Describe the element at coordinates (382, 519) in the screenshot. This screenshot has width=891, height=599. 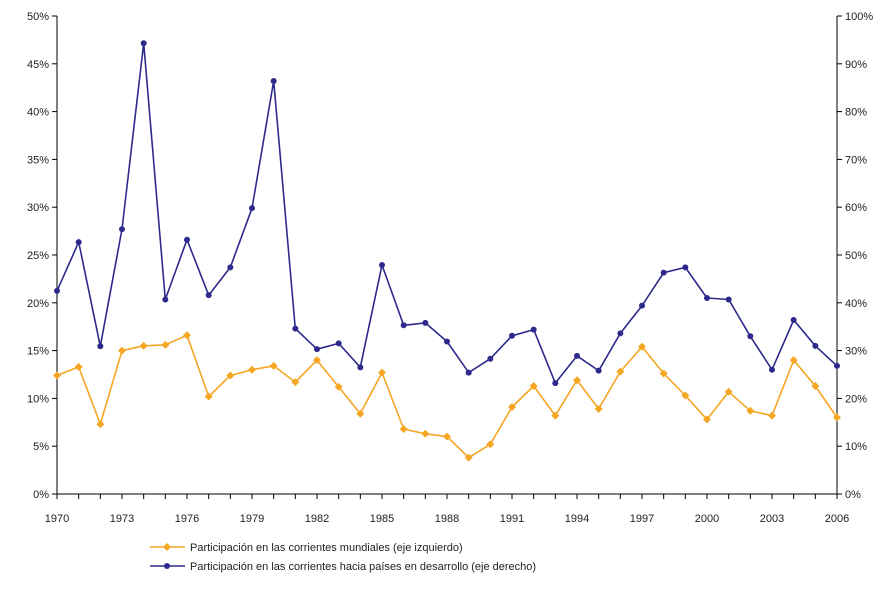
I see `x-tick-label: 1985` at that location.